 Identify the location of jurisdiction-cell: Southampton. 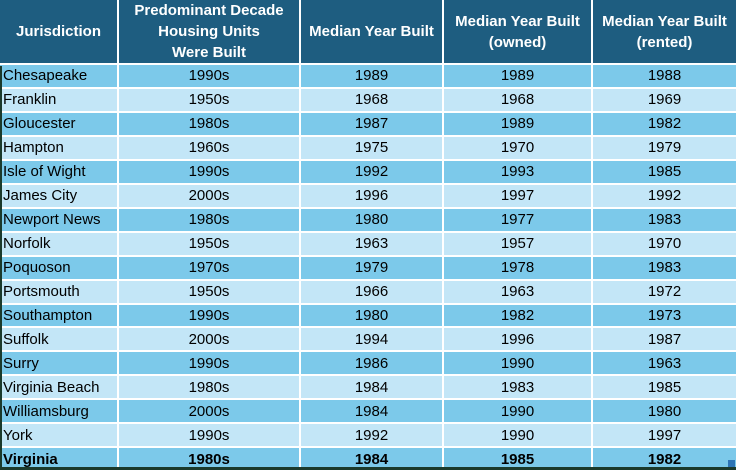
(59, 316).